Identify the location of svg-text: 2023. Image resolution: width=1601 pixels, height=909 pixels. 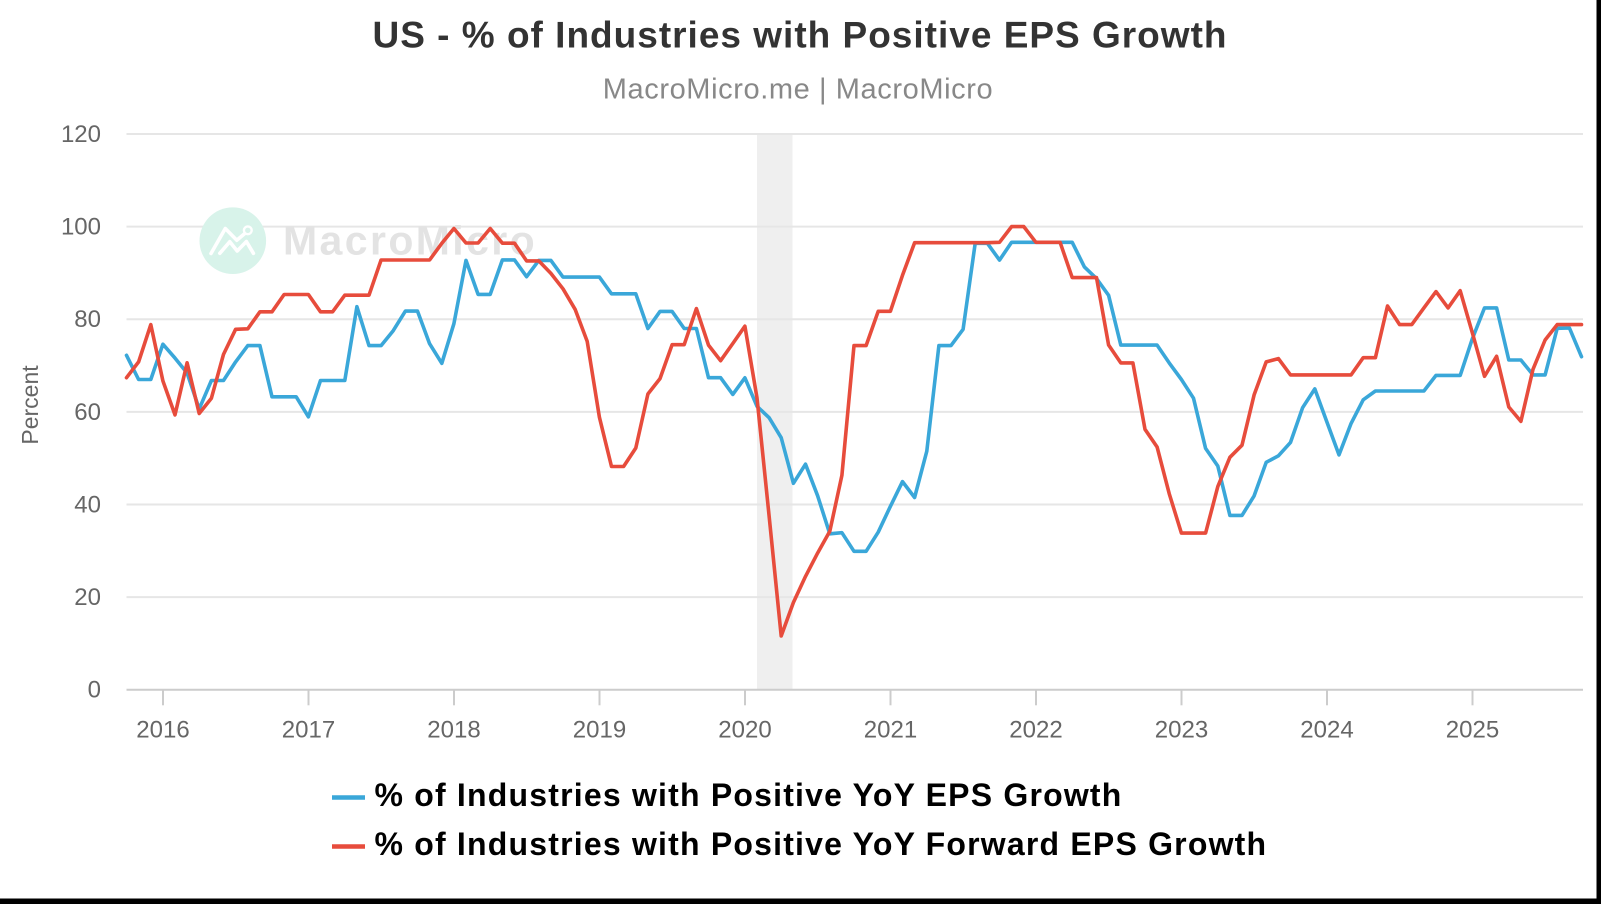
(1181, 730).